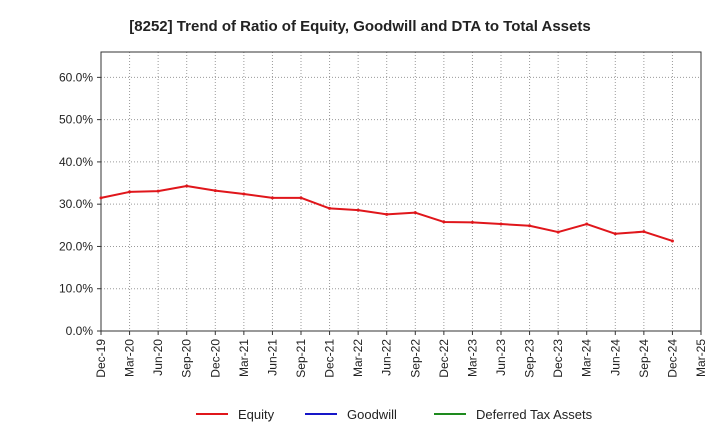 This screenshot has width=720, height=440. I want to click on series-lines, so click(386, 213).